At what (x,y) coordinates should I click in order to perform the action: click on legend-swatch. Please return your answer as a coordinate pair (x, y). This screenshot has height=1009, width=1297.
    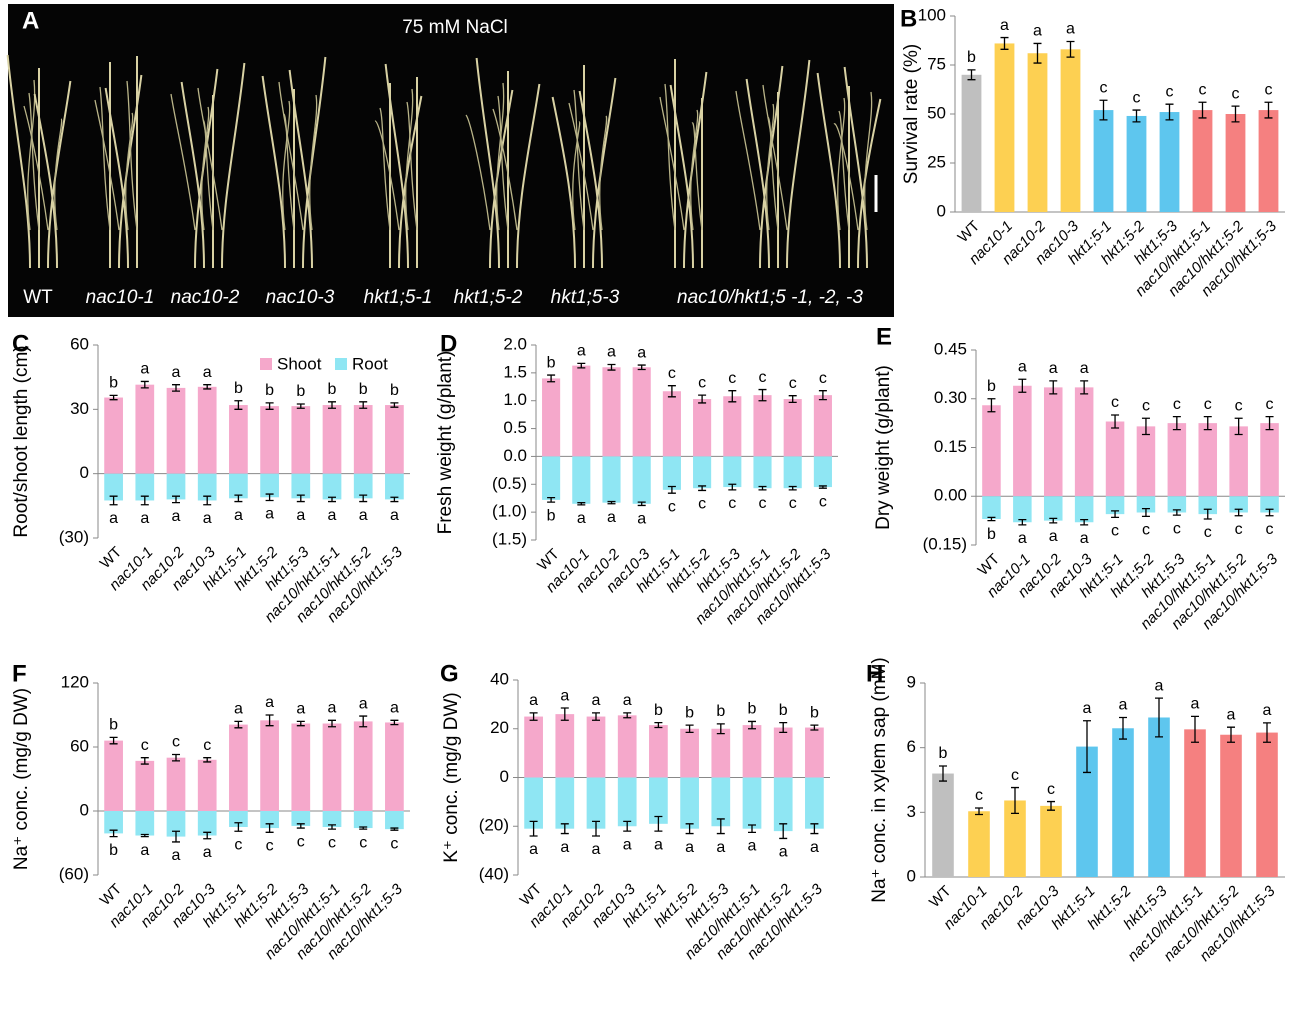
    Looking at the image, I should click on (266, 364).